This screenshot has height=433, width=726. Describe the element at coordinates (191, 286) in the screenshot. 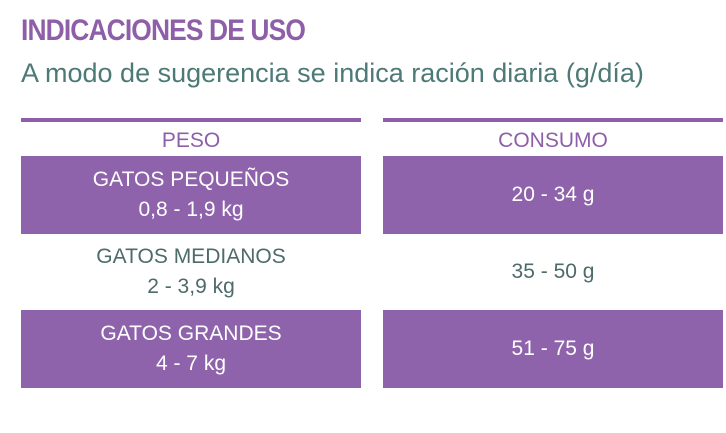

I see `weight: 2 - 3,9 kg` at that location.